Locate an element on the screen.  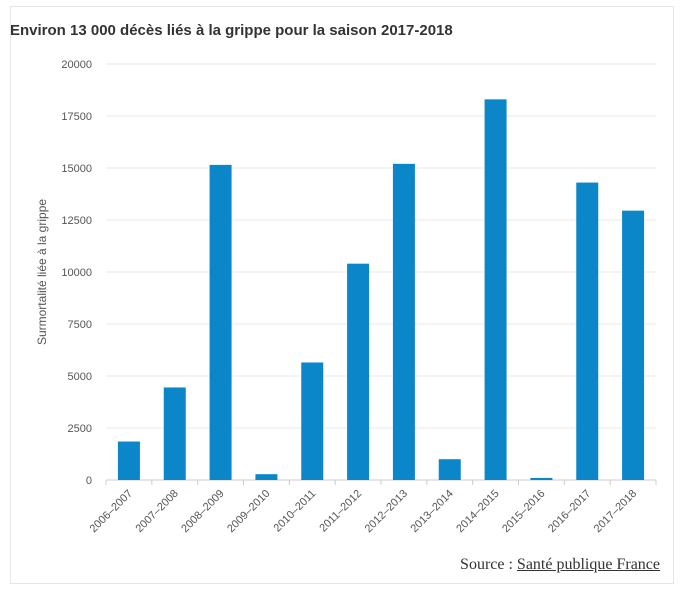
x-tick-label: 2014–2015 is located at coordinates (477, 511).